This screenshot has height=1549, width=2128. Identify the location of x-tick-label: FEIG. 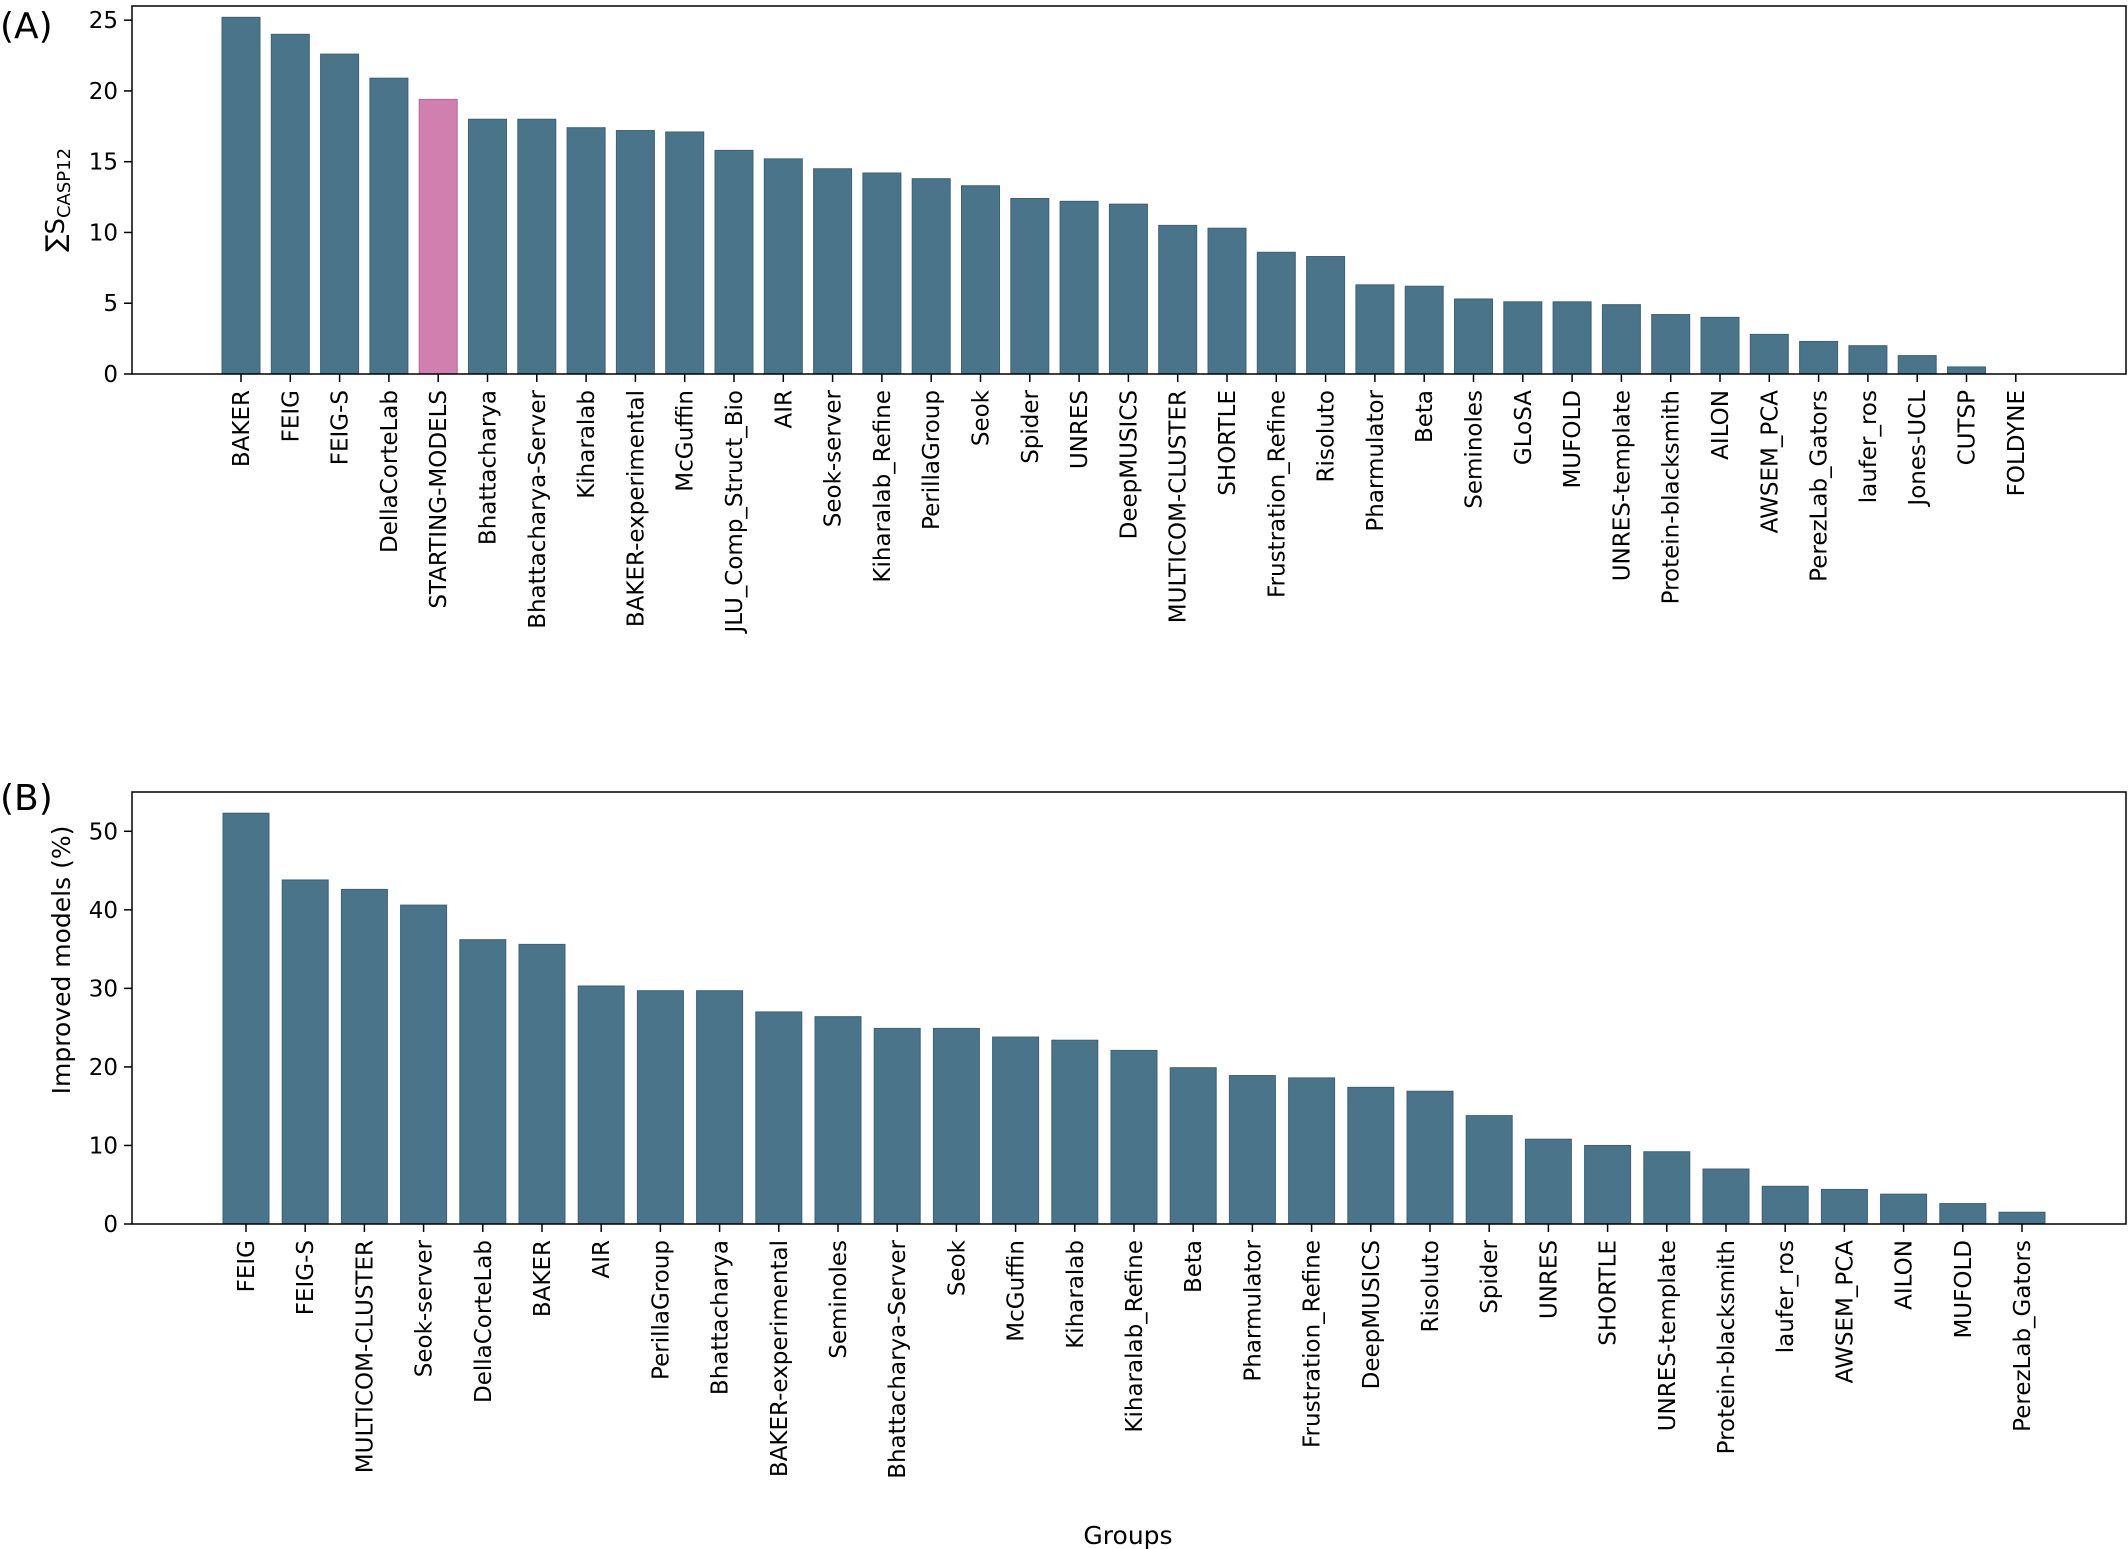
(291, 416).